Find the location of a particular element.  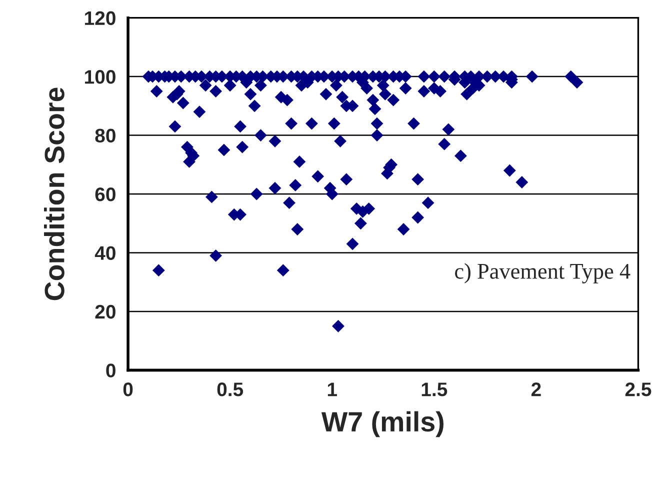

y-tick-label: 40 is located at coordinates (105, 253).